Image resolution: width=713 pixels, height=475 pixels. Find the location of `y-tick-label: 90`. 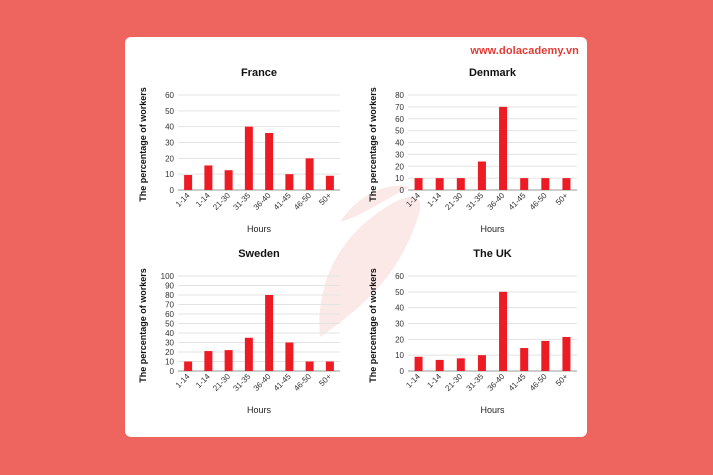

y-tick-label: 90 is located at coordinates (169, 286).